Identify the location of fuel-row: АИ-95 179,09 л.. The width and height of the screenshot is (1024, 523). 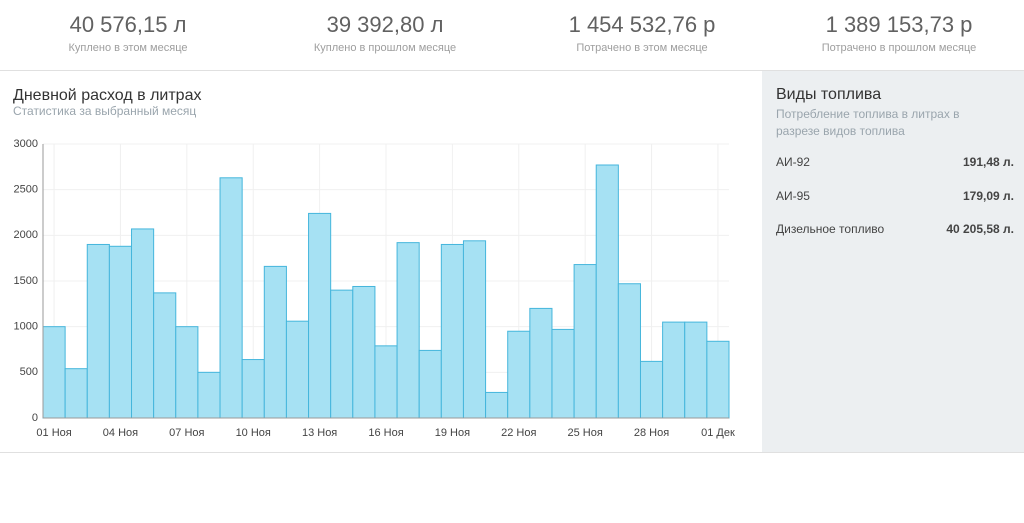
(895, 196).